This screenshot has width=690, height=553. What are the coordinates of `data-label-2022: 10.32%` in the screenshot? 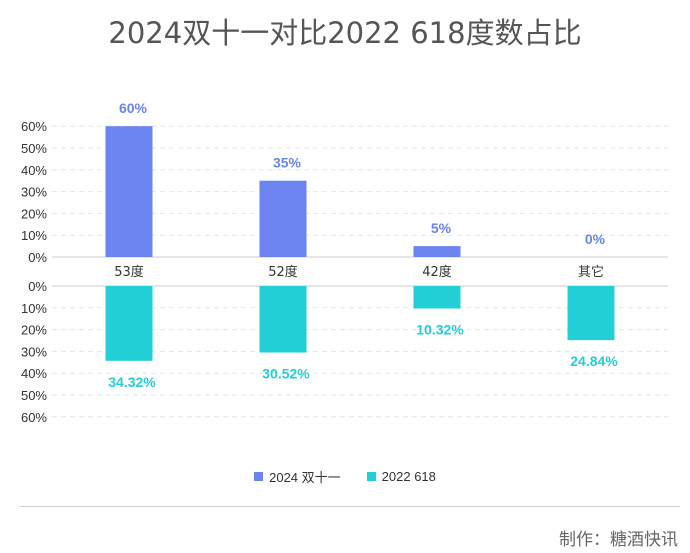 It's located at (440, 329).